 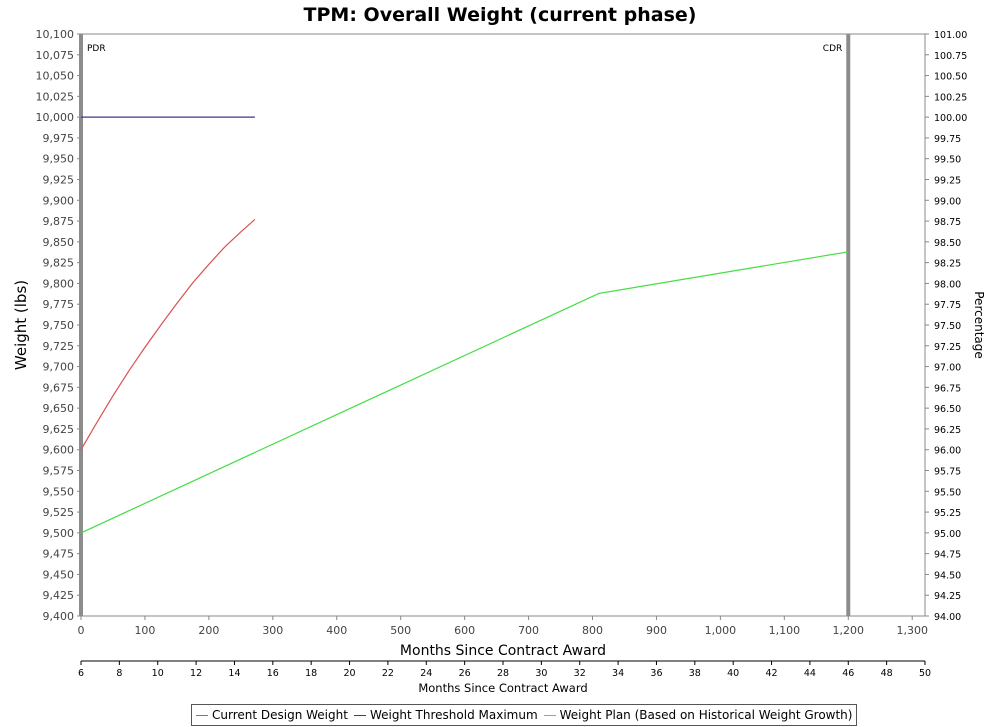 What do you see at coordinates (618, 673) in the screenshot?
I see `x2-tick-label: 34` at bounding box center [618, 673].